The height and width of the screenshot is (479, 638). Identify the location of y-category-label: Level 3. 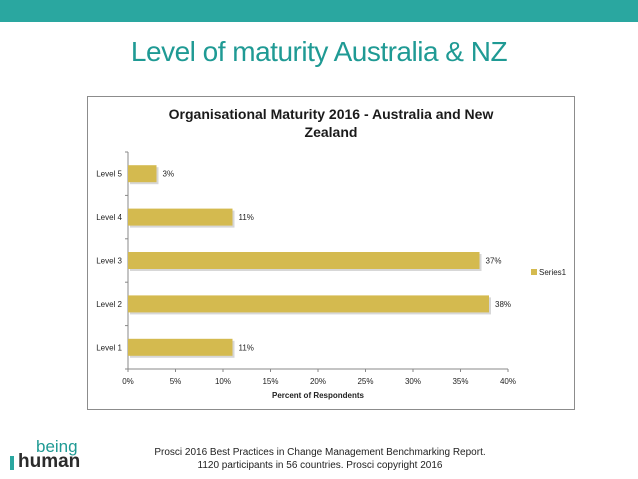
(109, 261).